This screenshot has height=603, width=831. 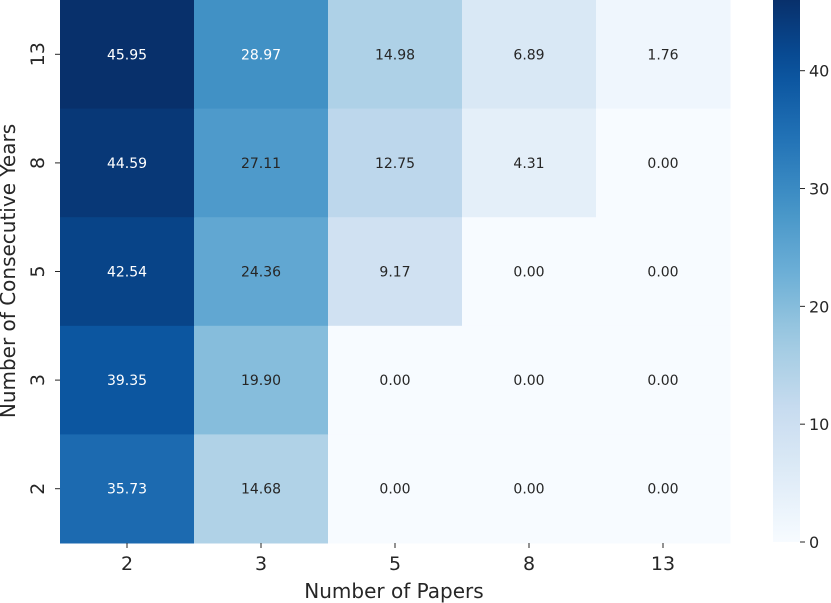 I want to click on y-axis-title: Number of Consecutive Years, so click(x=10, y=271).